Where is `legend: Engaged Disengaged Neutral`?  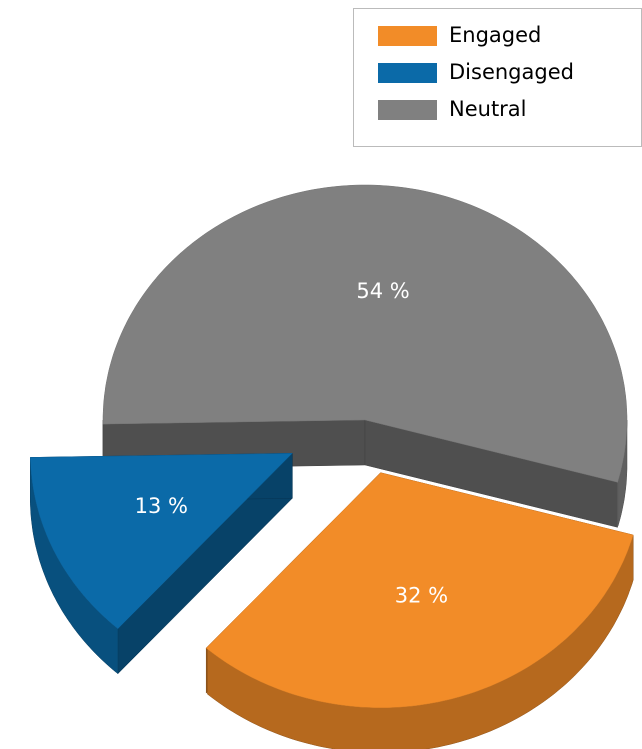 legend: Engaged Disengaged Neutral is located at coordinates (476, 72).